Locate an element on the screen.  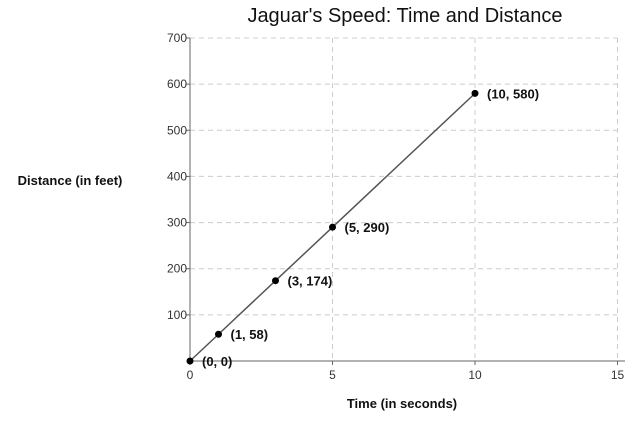
x-tick-label: 5 is located at coordinates (332, 375).